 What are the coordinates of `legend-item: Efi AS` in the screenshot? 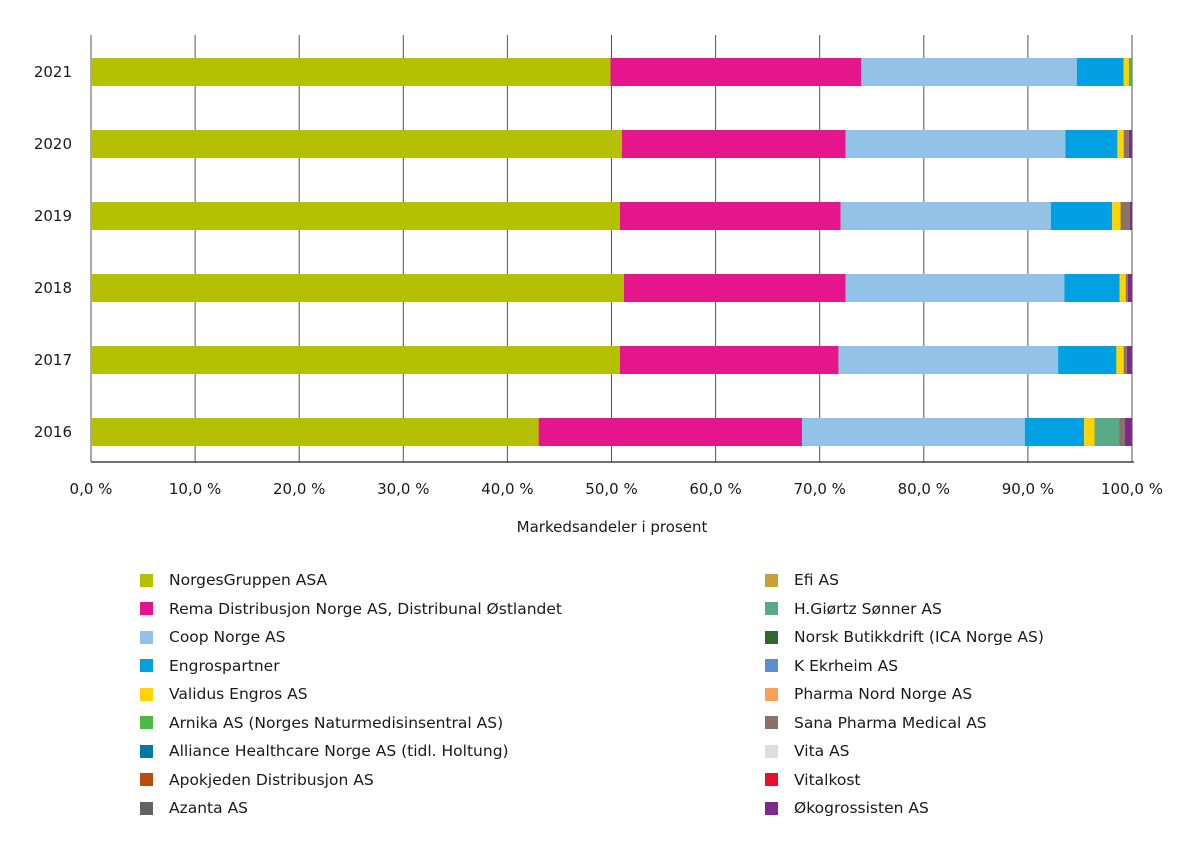 It's located at (904, 580).